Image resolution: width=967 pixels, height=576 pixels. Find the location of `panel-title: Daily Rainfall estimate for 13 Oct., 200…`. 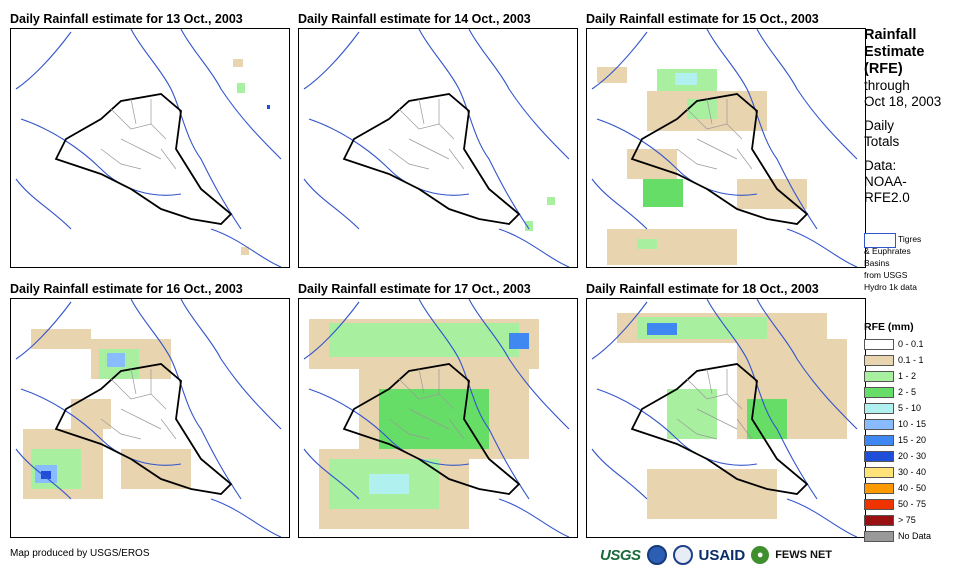

panel-title: Daily Rainfall estimate for 13 Oct., 200… is located at coordinates (126, 19).